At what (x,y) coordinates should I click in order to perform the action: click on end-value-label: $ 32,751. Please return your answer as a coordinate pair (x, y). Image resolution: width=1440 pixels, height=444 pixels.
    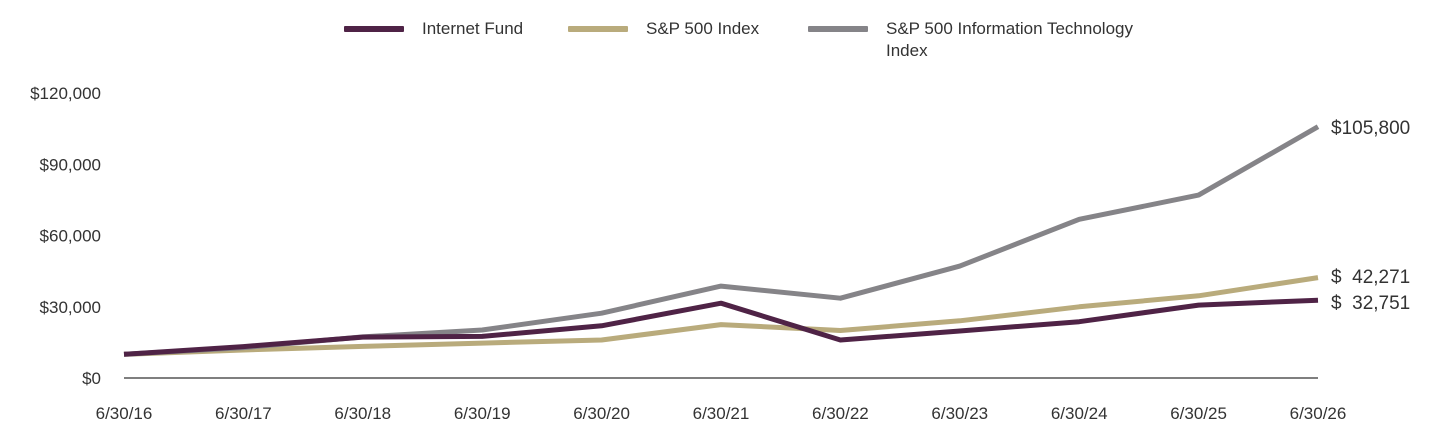
    Looking at the image, I should click on (1370, 303).